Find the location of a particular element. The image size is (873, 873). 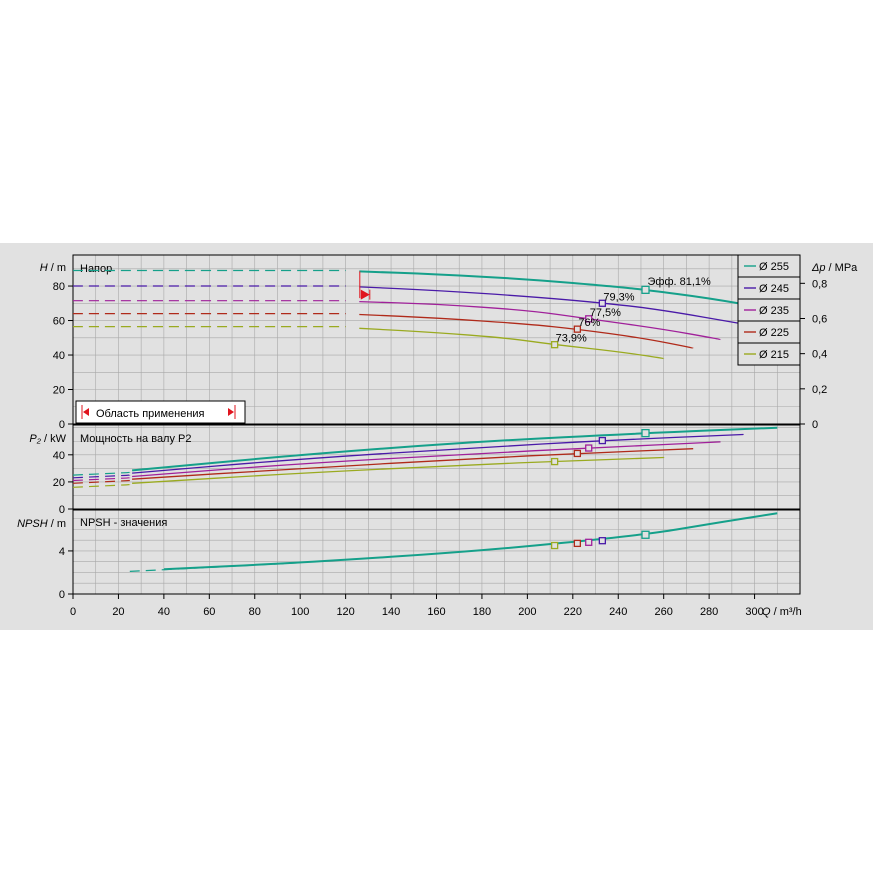

power-series-d245-dashed is located at coordinates (101, 476).